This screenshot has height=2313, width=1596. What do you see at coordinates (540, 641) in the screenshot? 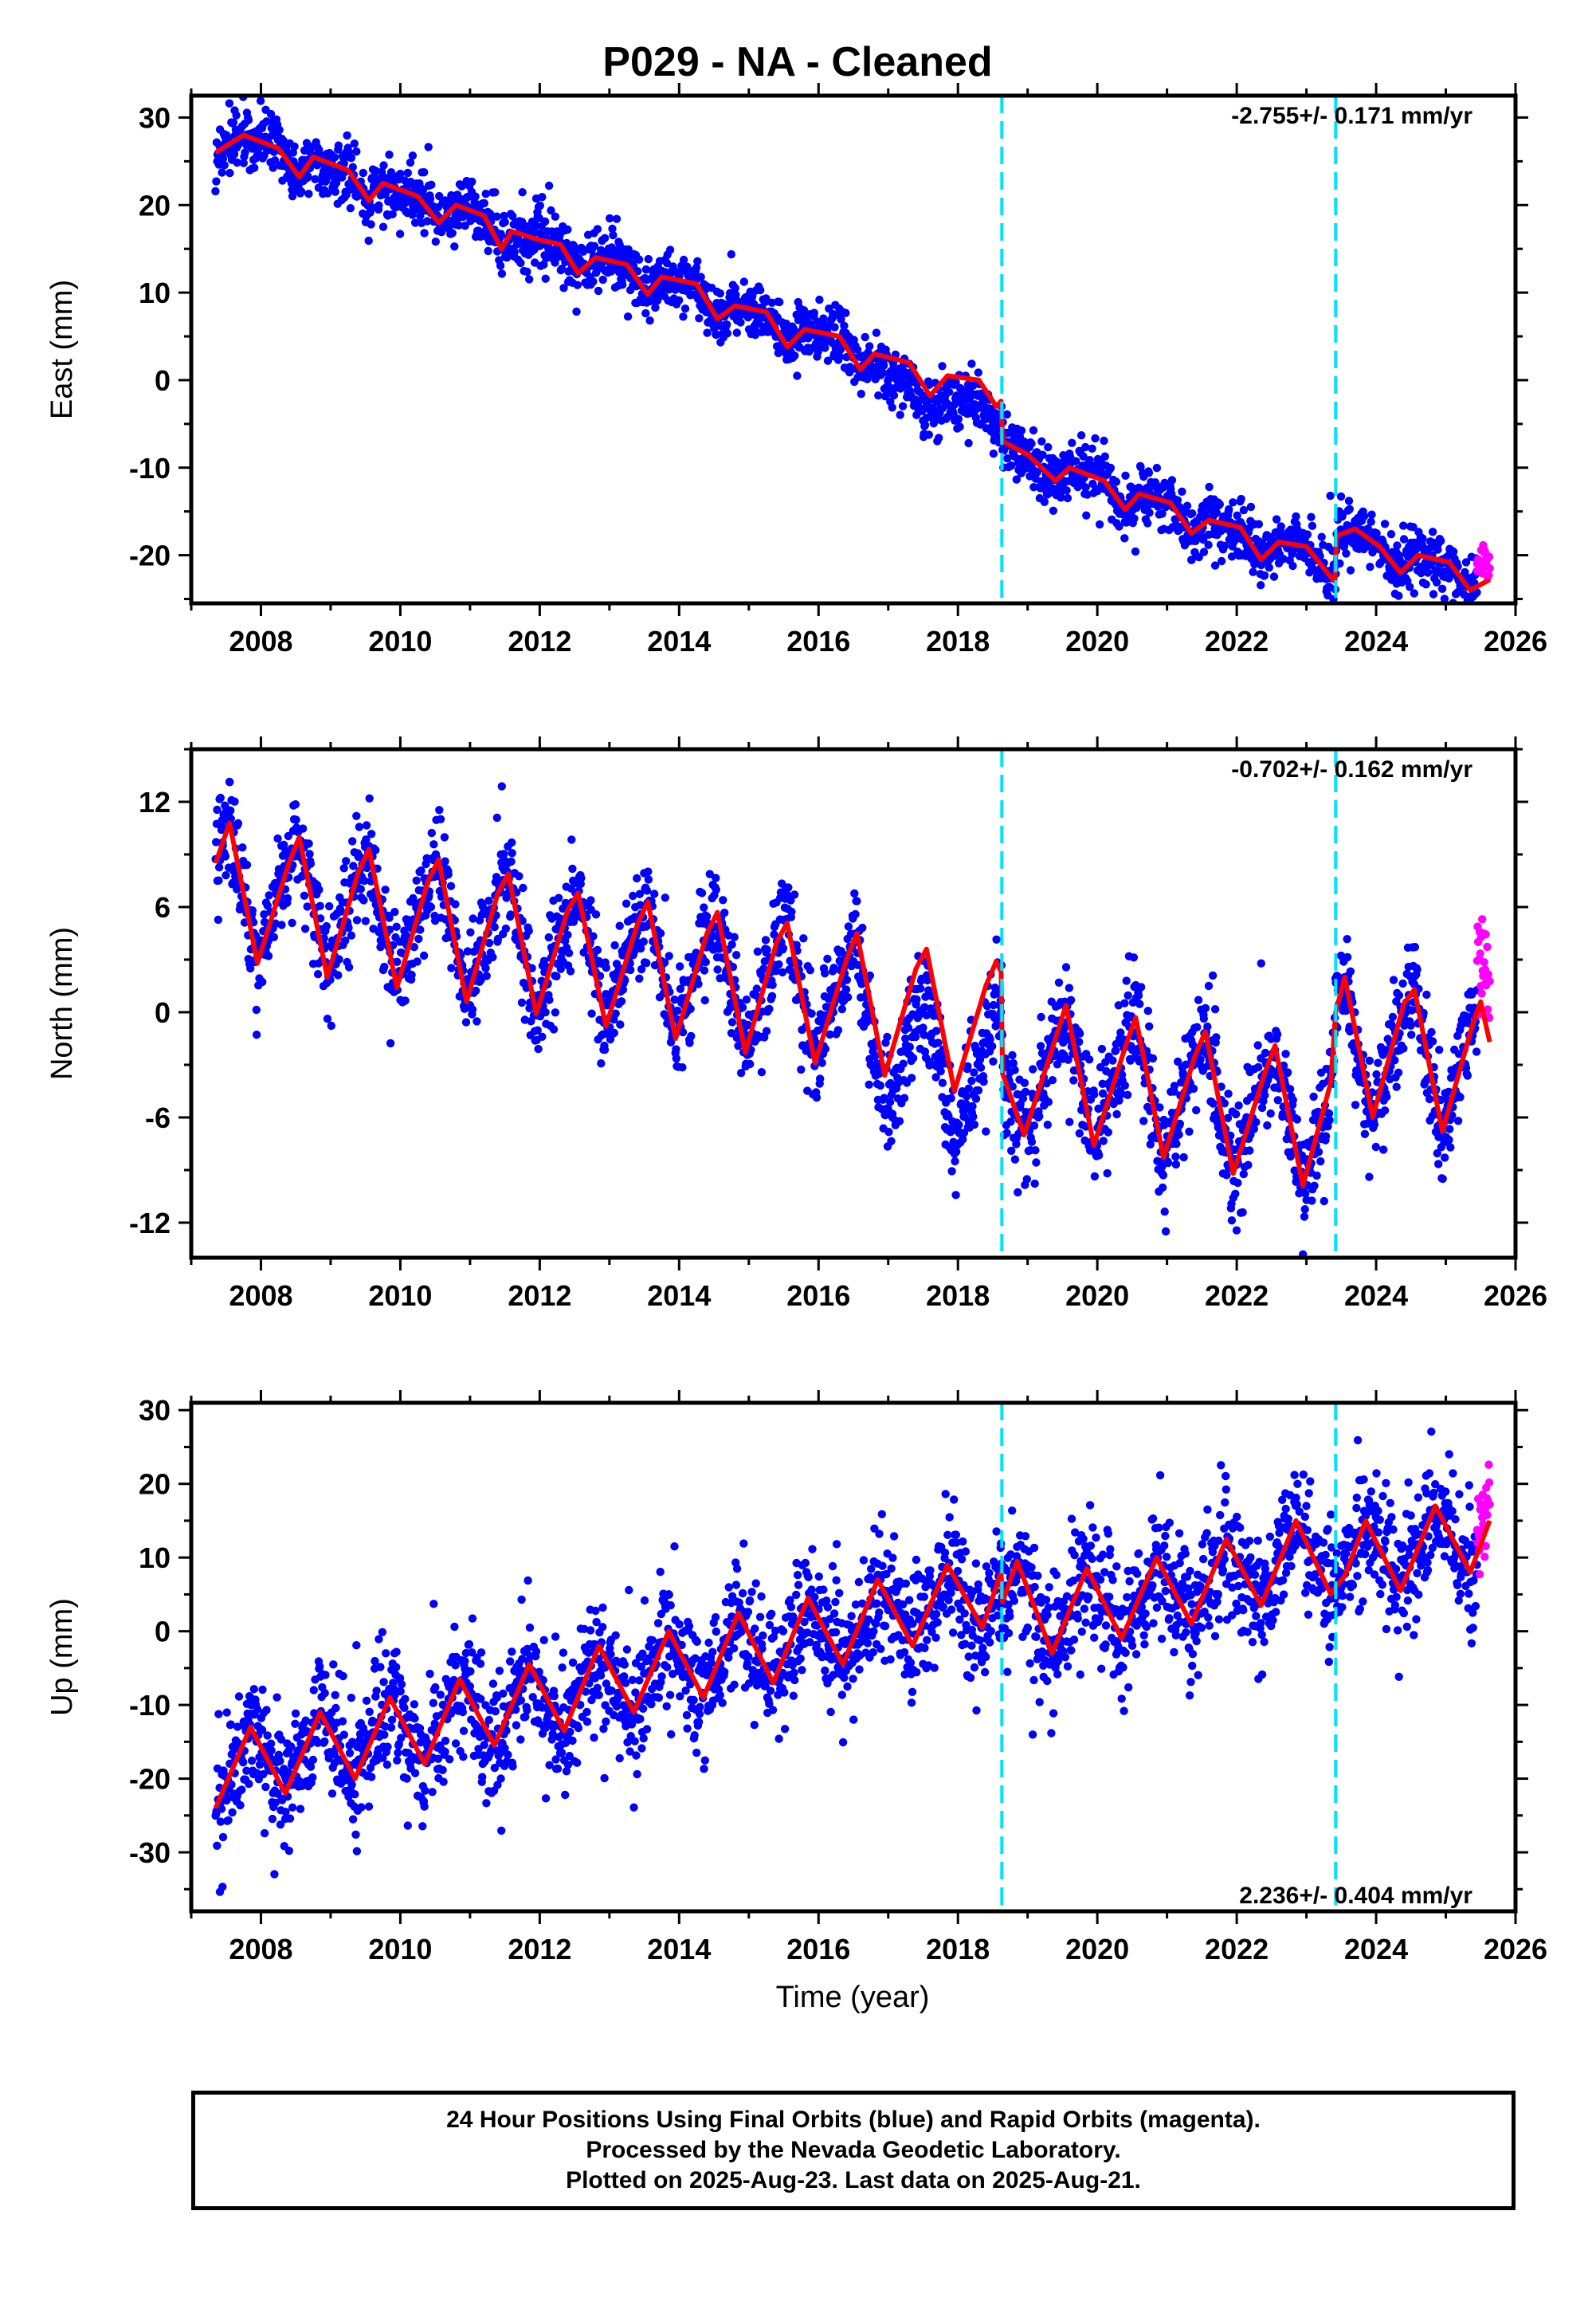
I see `x-tick-label: 2012` at bounding box center [540, 641].